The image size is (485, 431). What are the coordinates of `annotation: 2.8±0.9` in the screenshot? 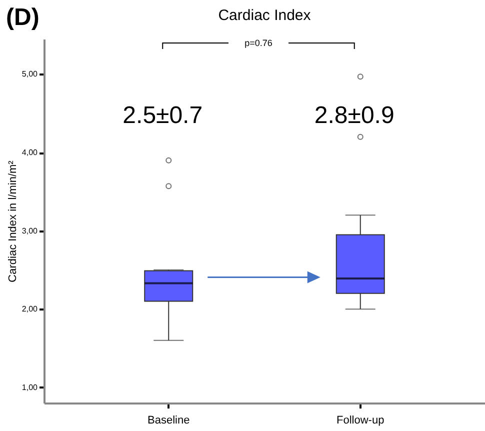 It's located at (354, 115).